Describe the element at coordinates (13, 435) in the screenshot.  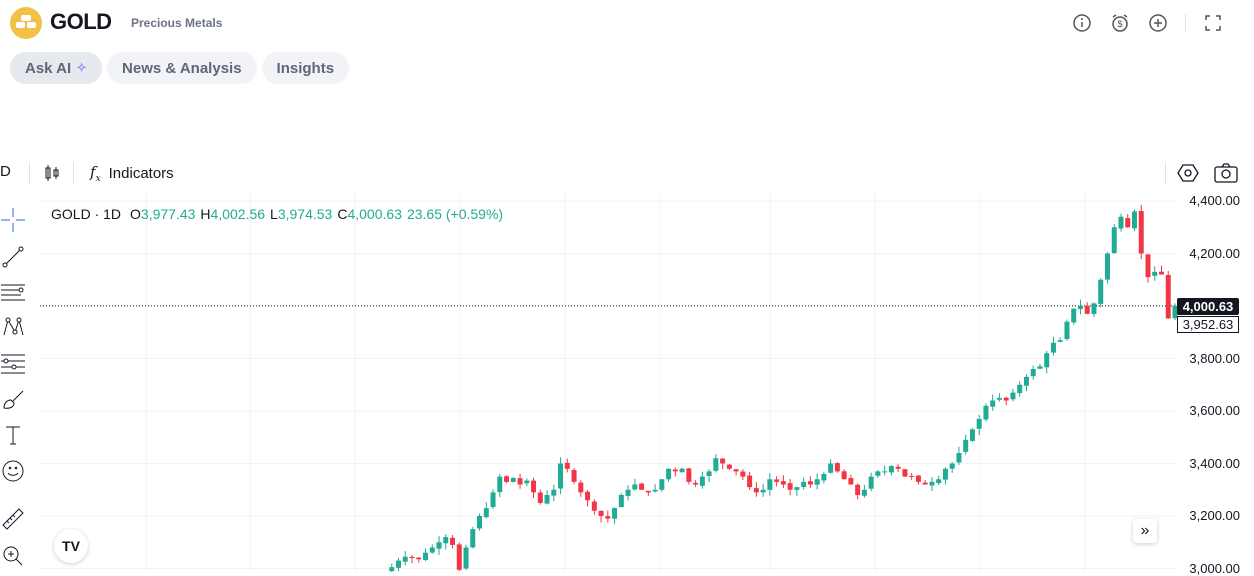
I see `text-icon` at that location.